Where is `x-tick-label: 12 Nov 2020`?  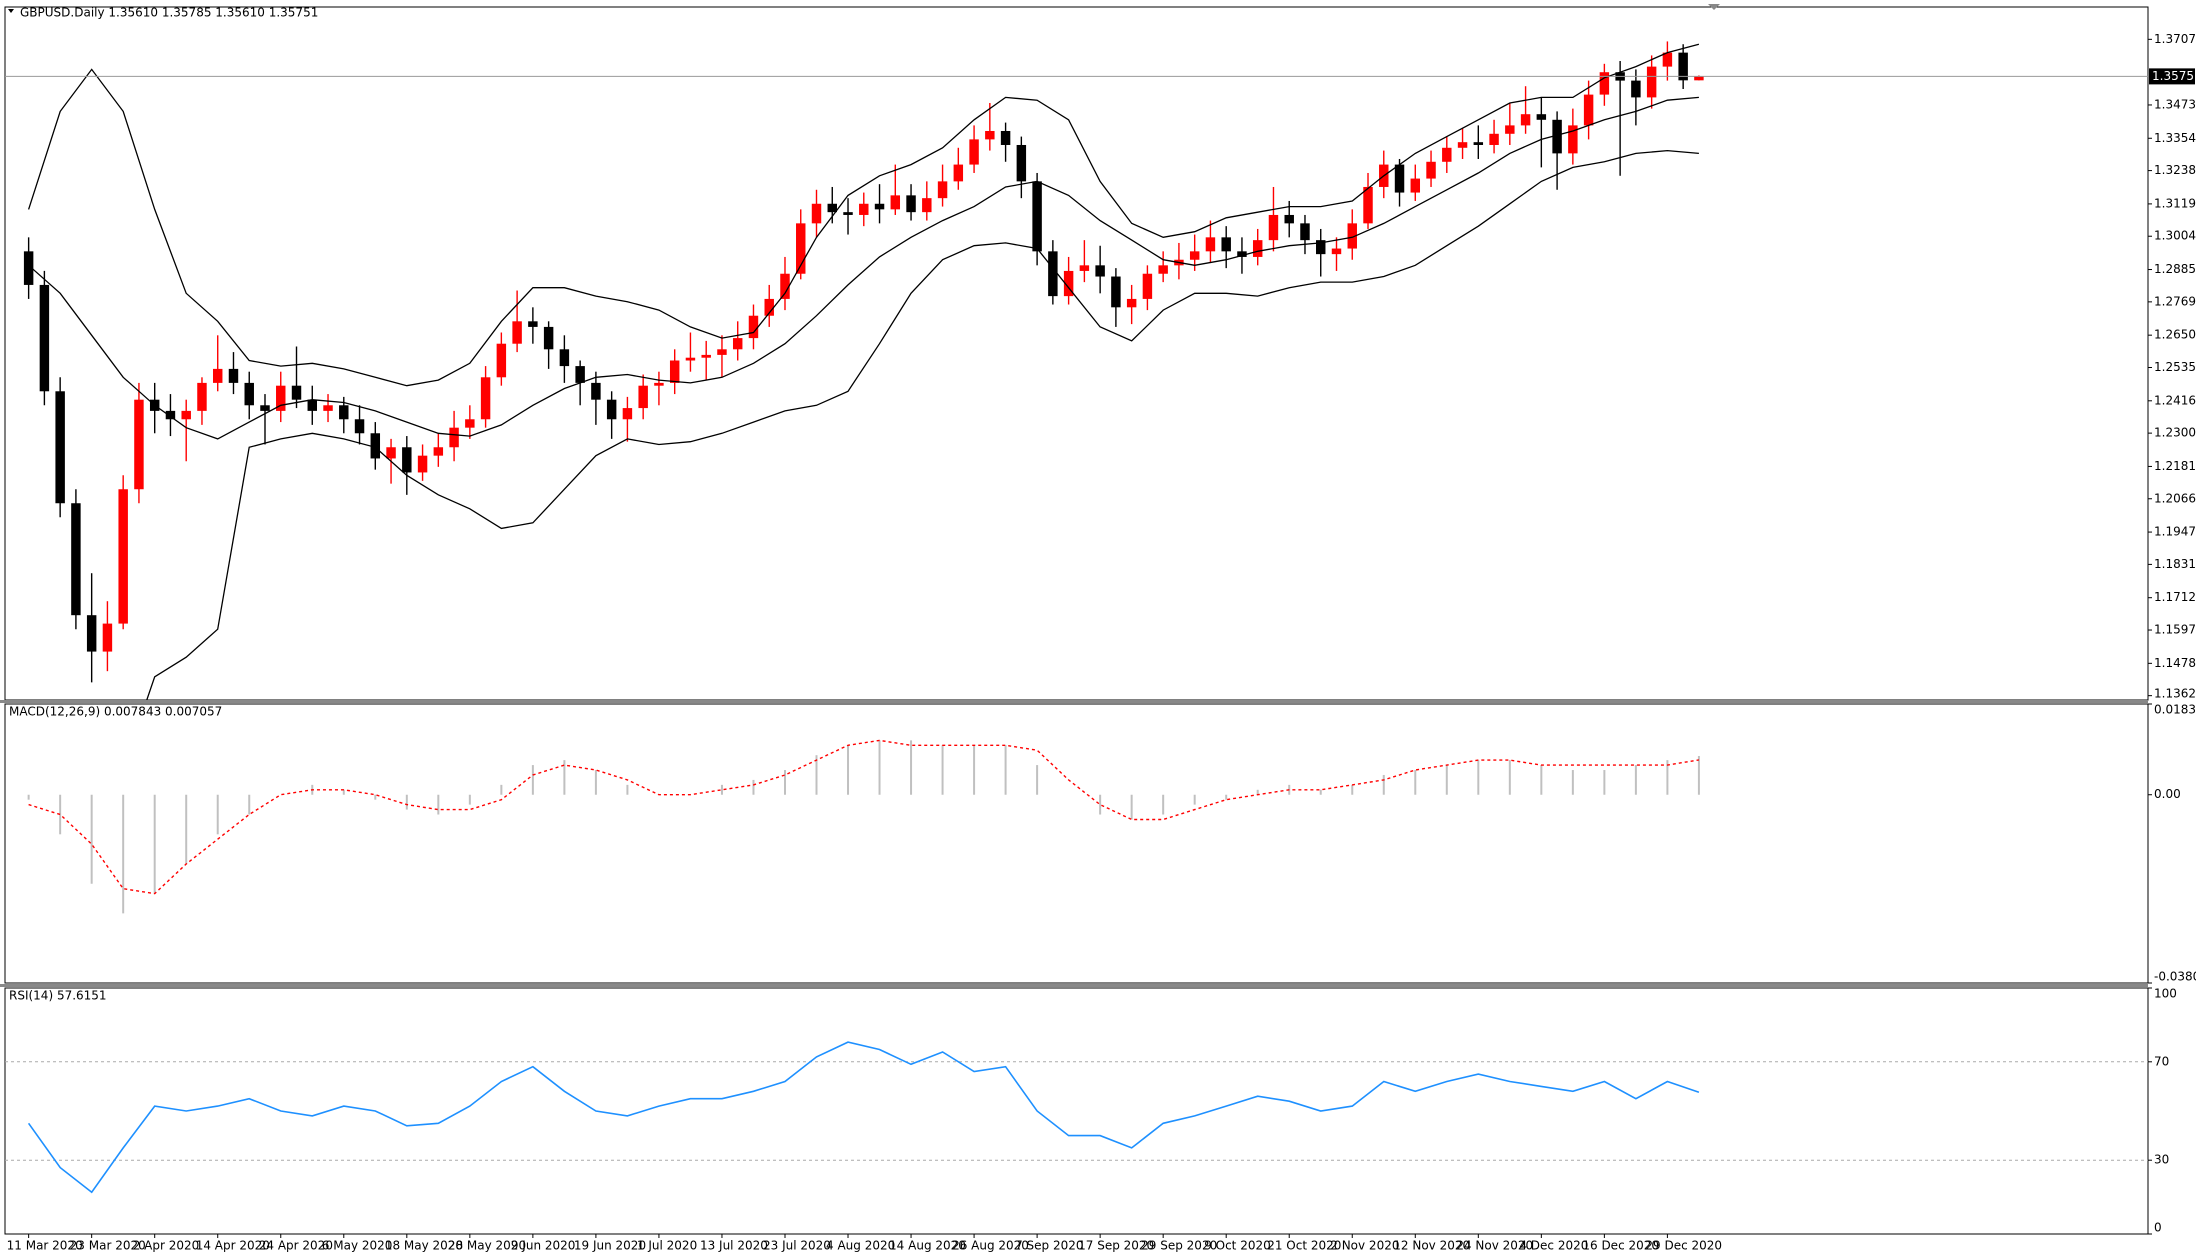 x-tick-label: 12 Nov 2020 is located at coordinates (1431, 1246).